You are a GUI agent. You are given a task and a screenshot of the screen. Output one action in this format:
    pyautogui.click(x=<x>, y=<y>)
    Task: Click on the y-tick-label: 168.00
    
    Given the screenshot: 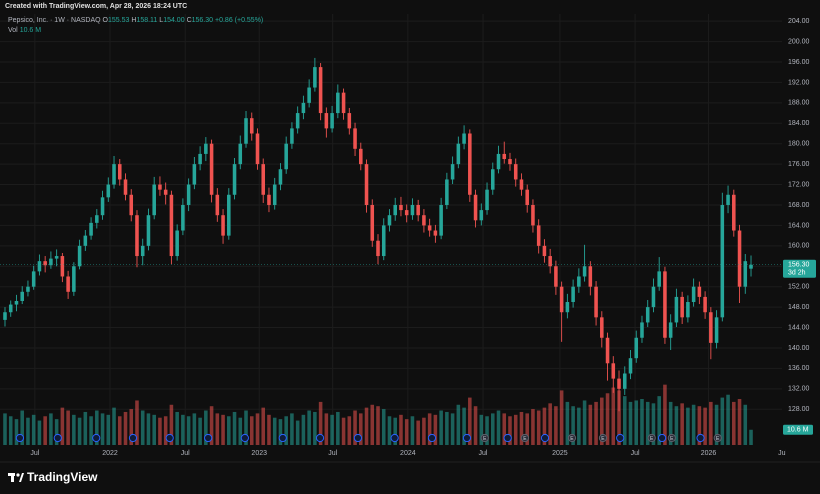 What is the action you would take?
    pyautogui.click(x=799, y=205)
    